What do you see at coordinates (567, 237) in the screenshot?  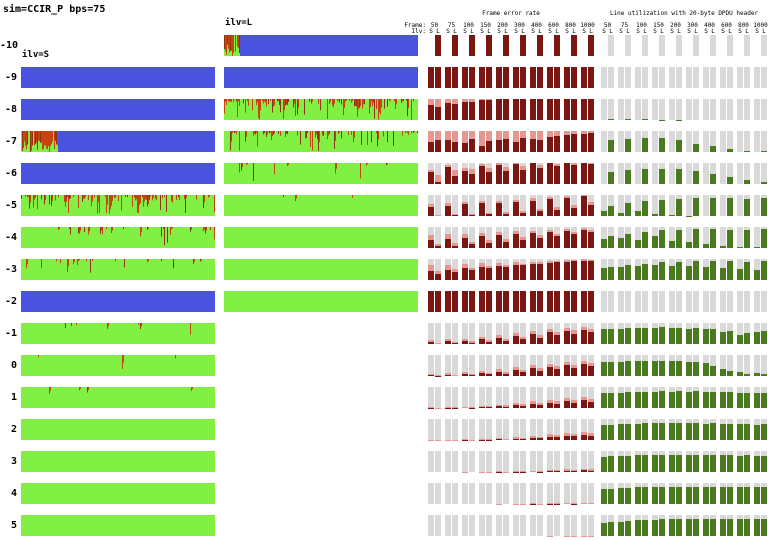 I see `fer-bar-s--4-800` at bounding box center [567, 237].